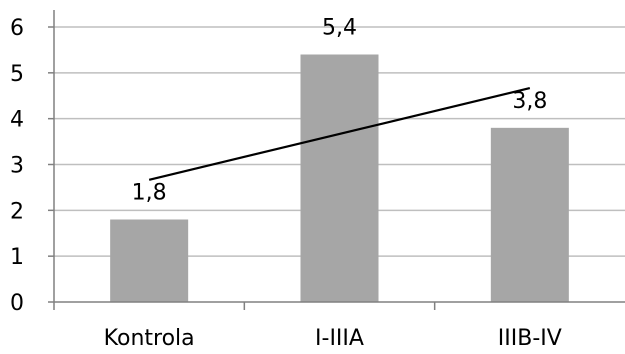 This screenshot has height=354, width=625. Describe the element at coordinates (149, 260) in the screenshot. I see `bar-kontrola` at that location.